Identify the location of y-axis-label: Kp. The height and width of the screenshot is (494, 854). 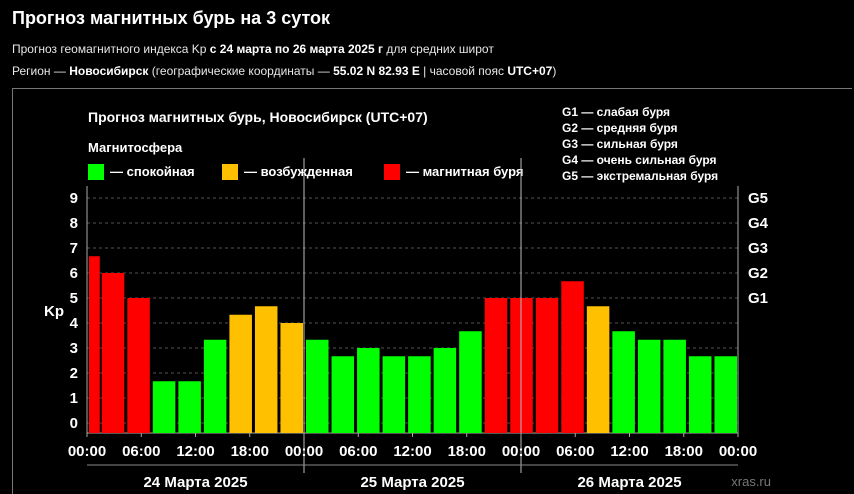
(54, 311).